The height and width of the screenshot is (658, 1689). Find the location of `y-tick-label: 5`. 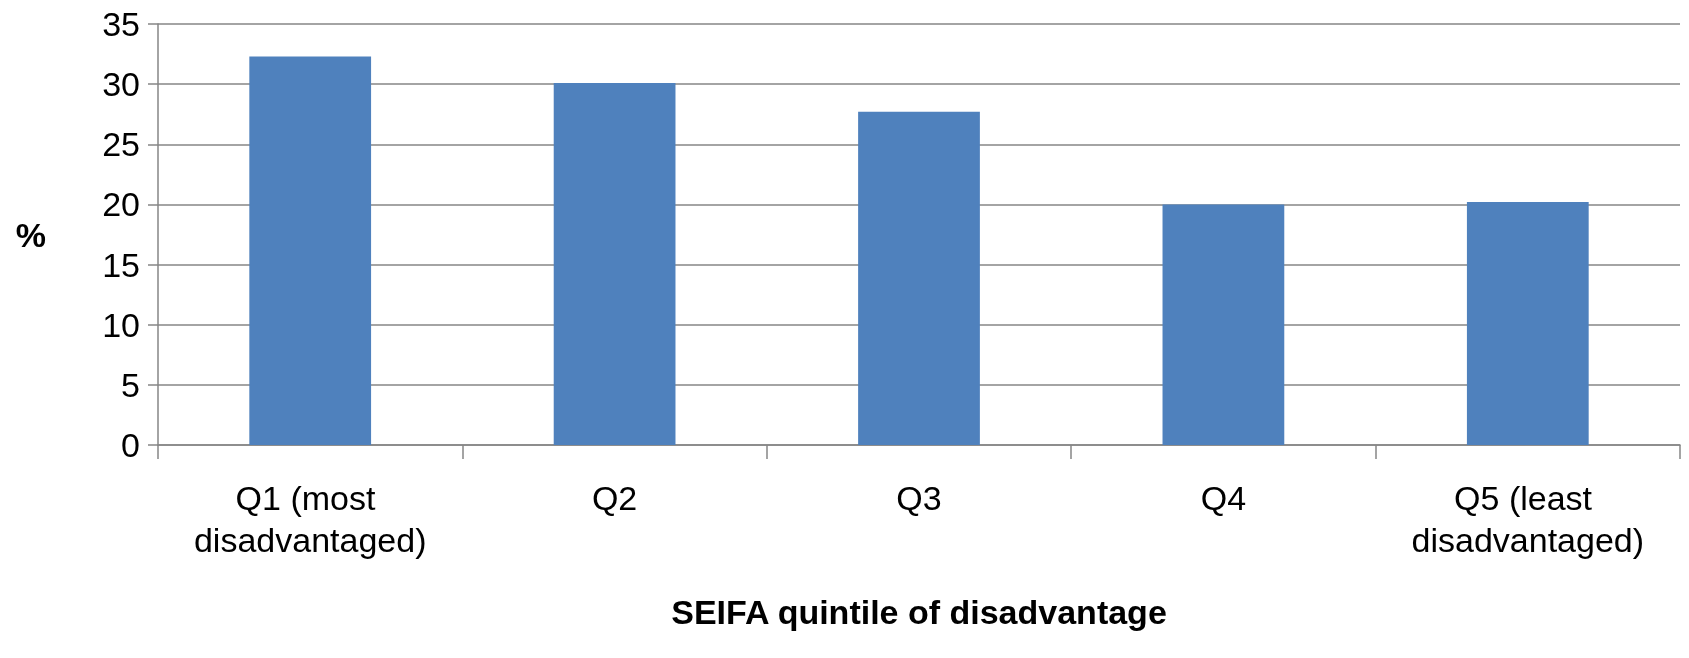

y-tick-label: 5 is located at coordinates (130, 384).